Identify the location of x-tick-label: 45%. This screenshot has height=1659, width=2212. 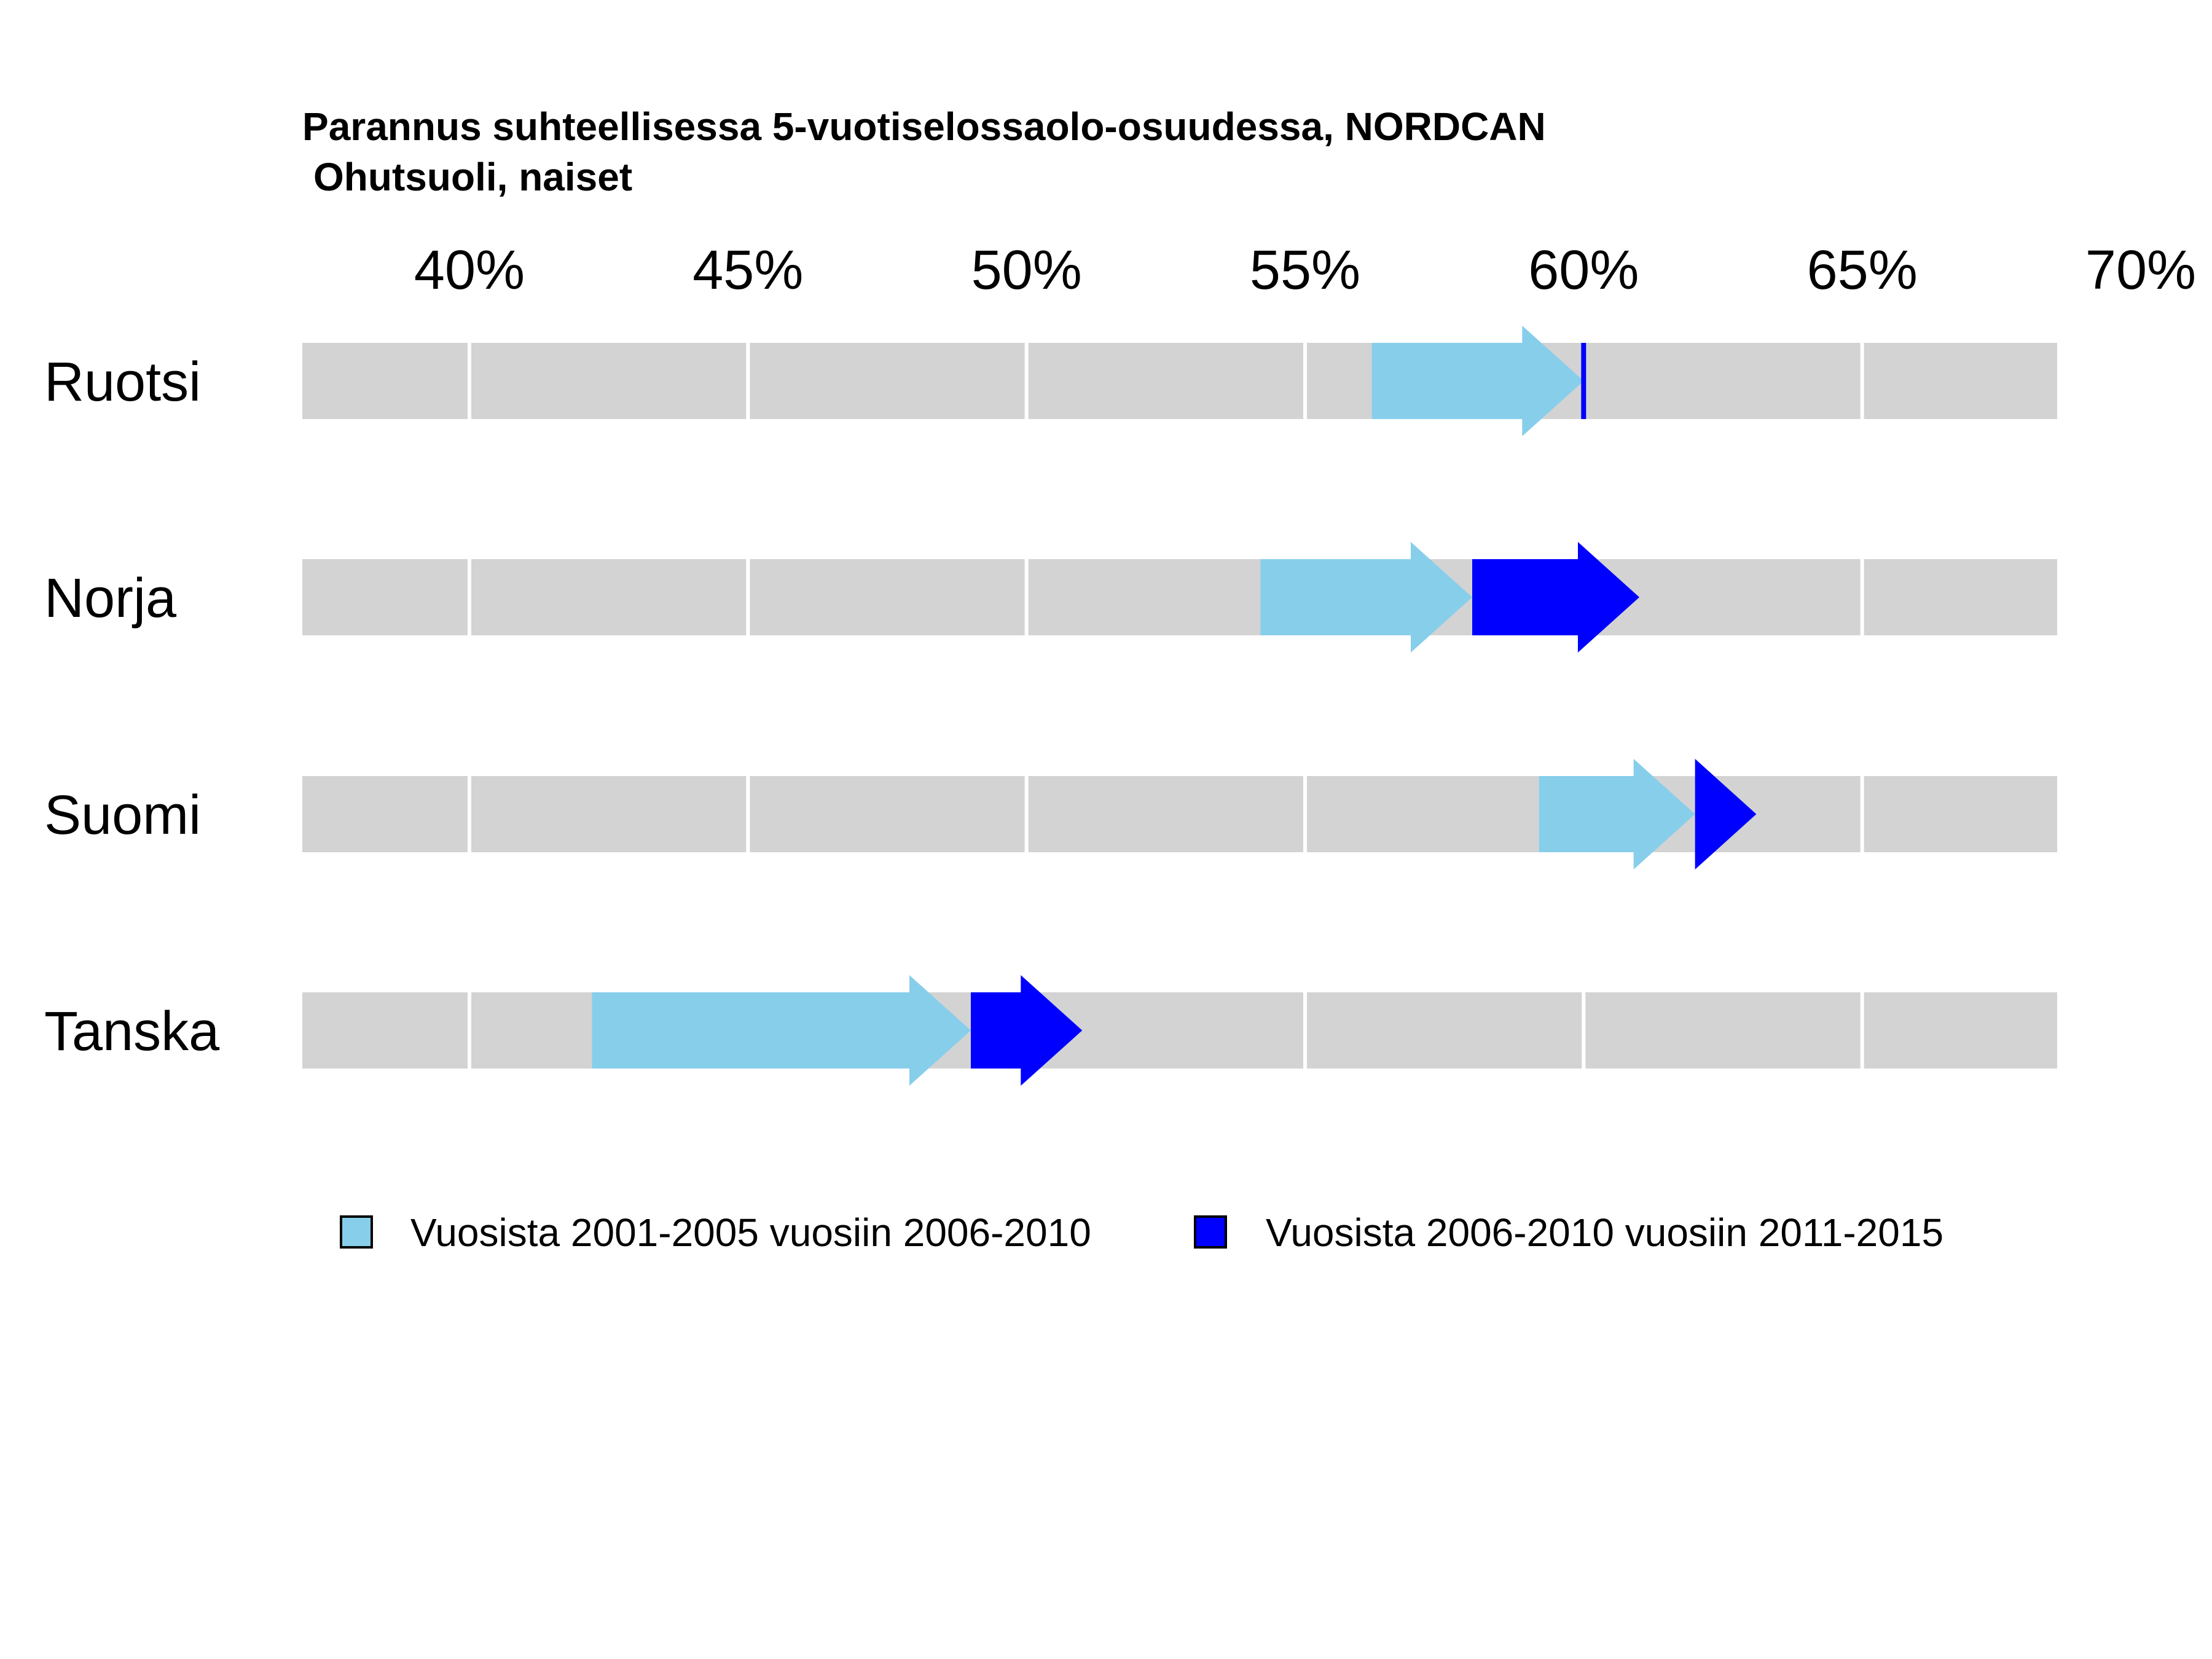
(747, 270).